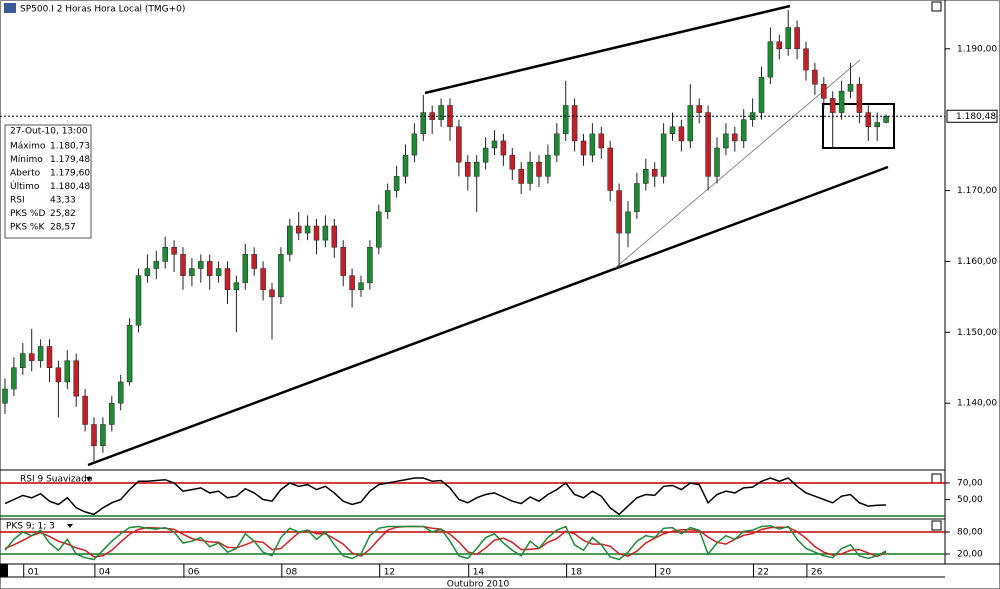  I want to click on info-label: PKS %D, so click(27, 214).